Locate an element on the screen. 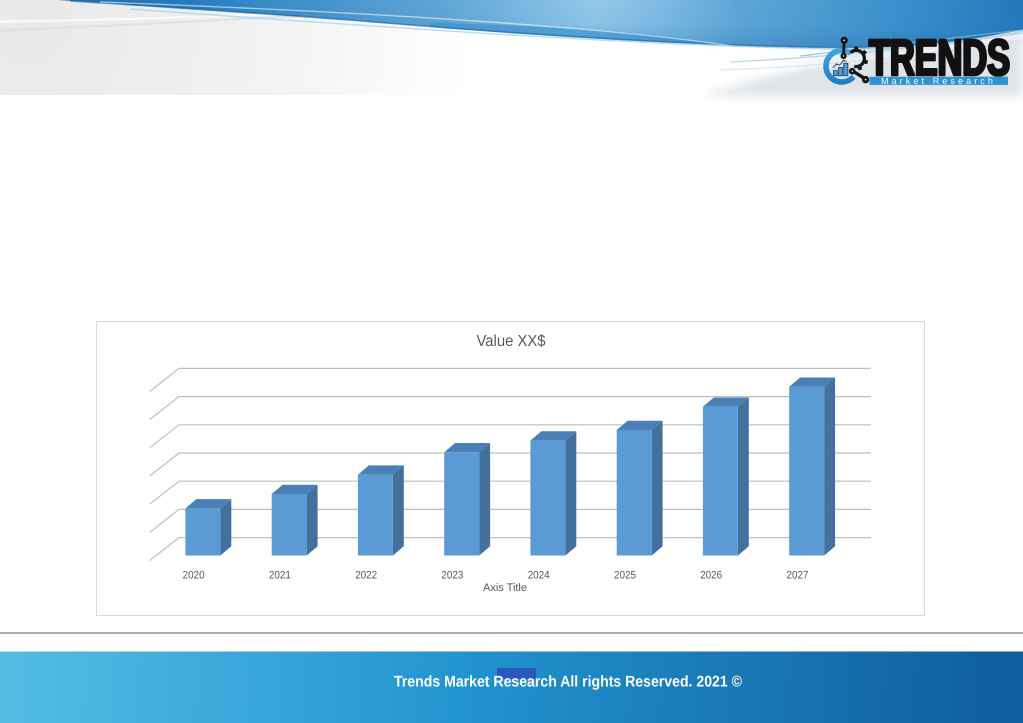  svg-text: Market Research is located at coordinates (938, 81).